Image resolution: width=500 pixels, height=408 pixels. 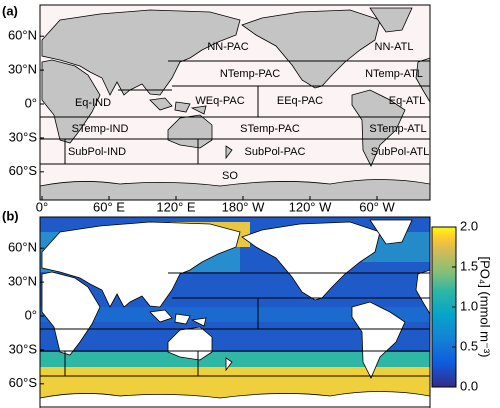 I want to click on region-label: NN-PAC, so click(x=227, y=47).